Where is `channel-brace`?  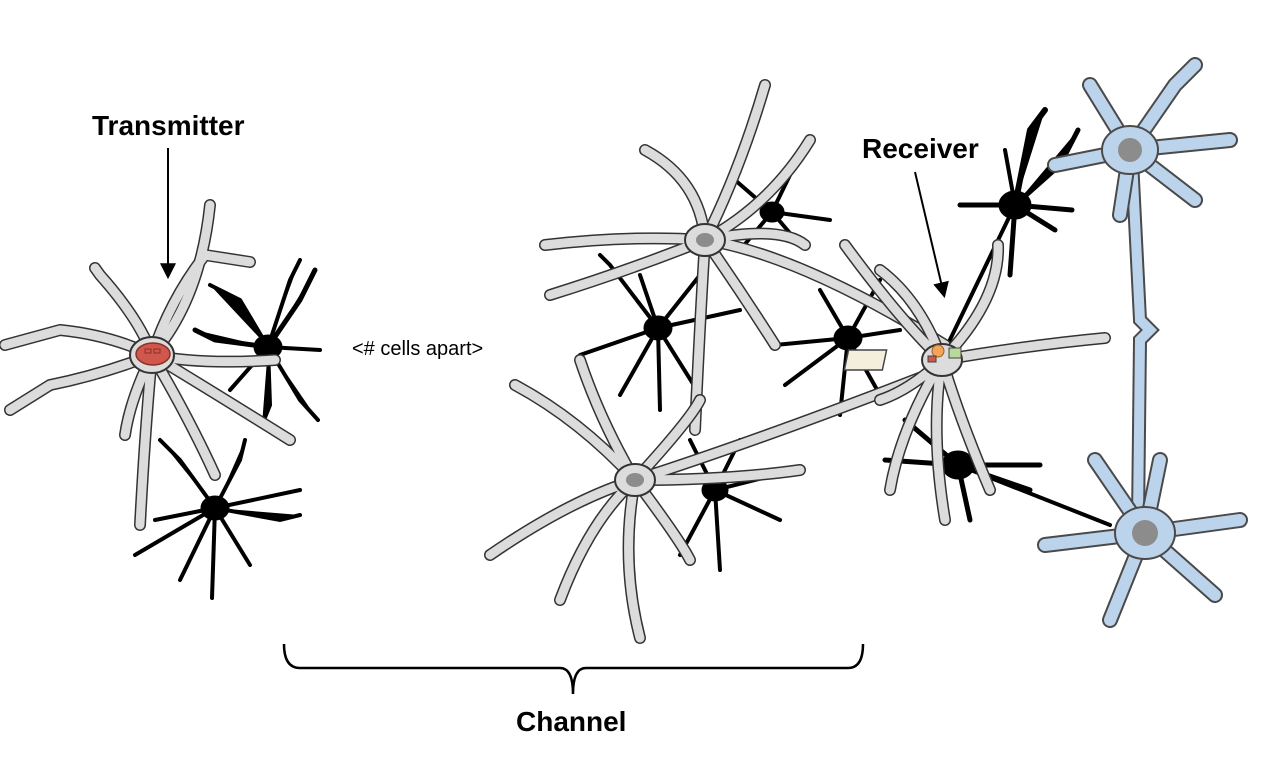 channel-brace is located at coordinates (573, 669).